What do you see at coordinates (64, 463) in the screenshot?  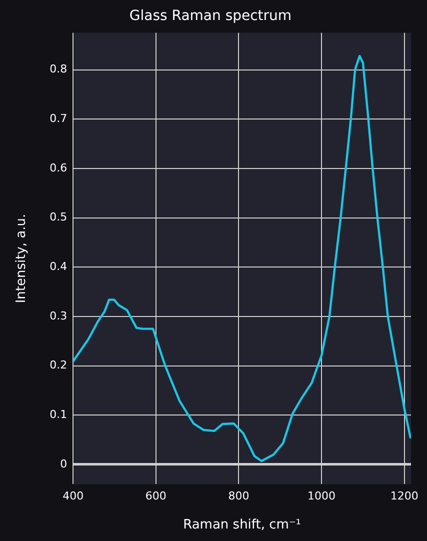 I see `y-tick-label: 0` at bounding box center [64, 463].